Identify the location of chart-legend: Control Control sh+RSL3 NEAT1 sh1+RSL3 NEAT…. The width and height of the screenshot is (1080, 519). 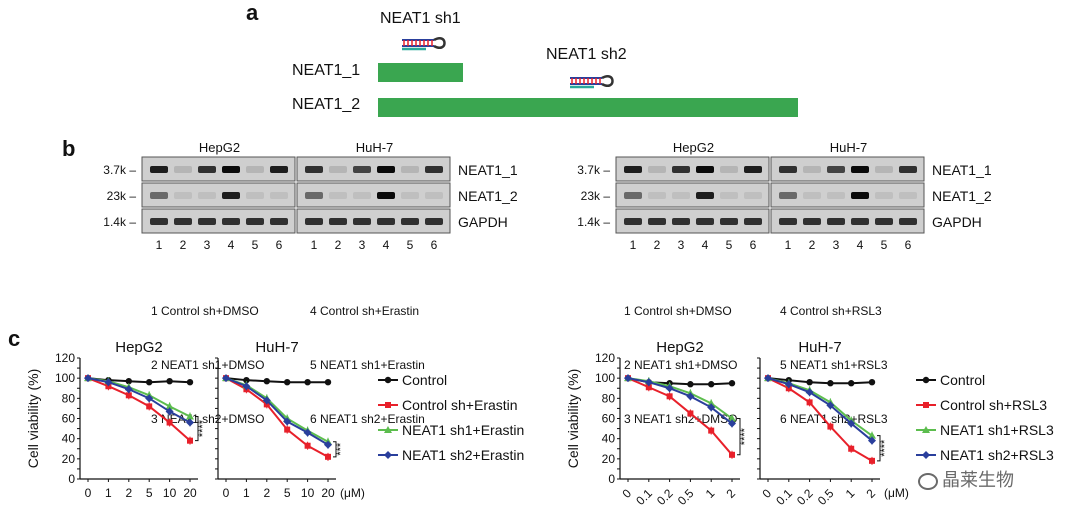
(985, 417).